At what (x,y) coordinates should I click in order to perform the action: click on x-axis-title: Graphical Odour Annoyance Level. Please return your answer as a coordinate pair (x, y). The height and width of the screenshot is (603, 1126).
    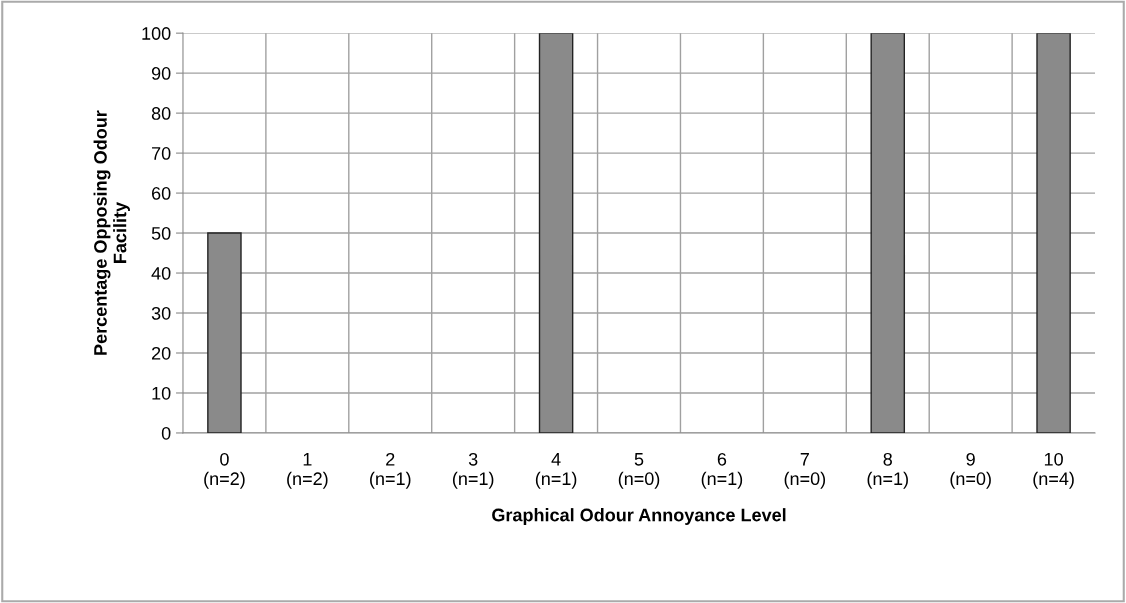
    Looking at the image, I should click on (639, 516).